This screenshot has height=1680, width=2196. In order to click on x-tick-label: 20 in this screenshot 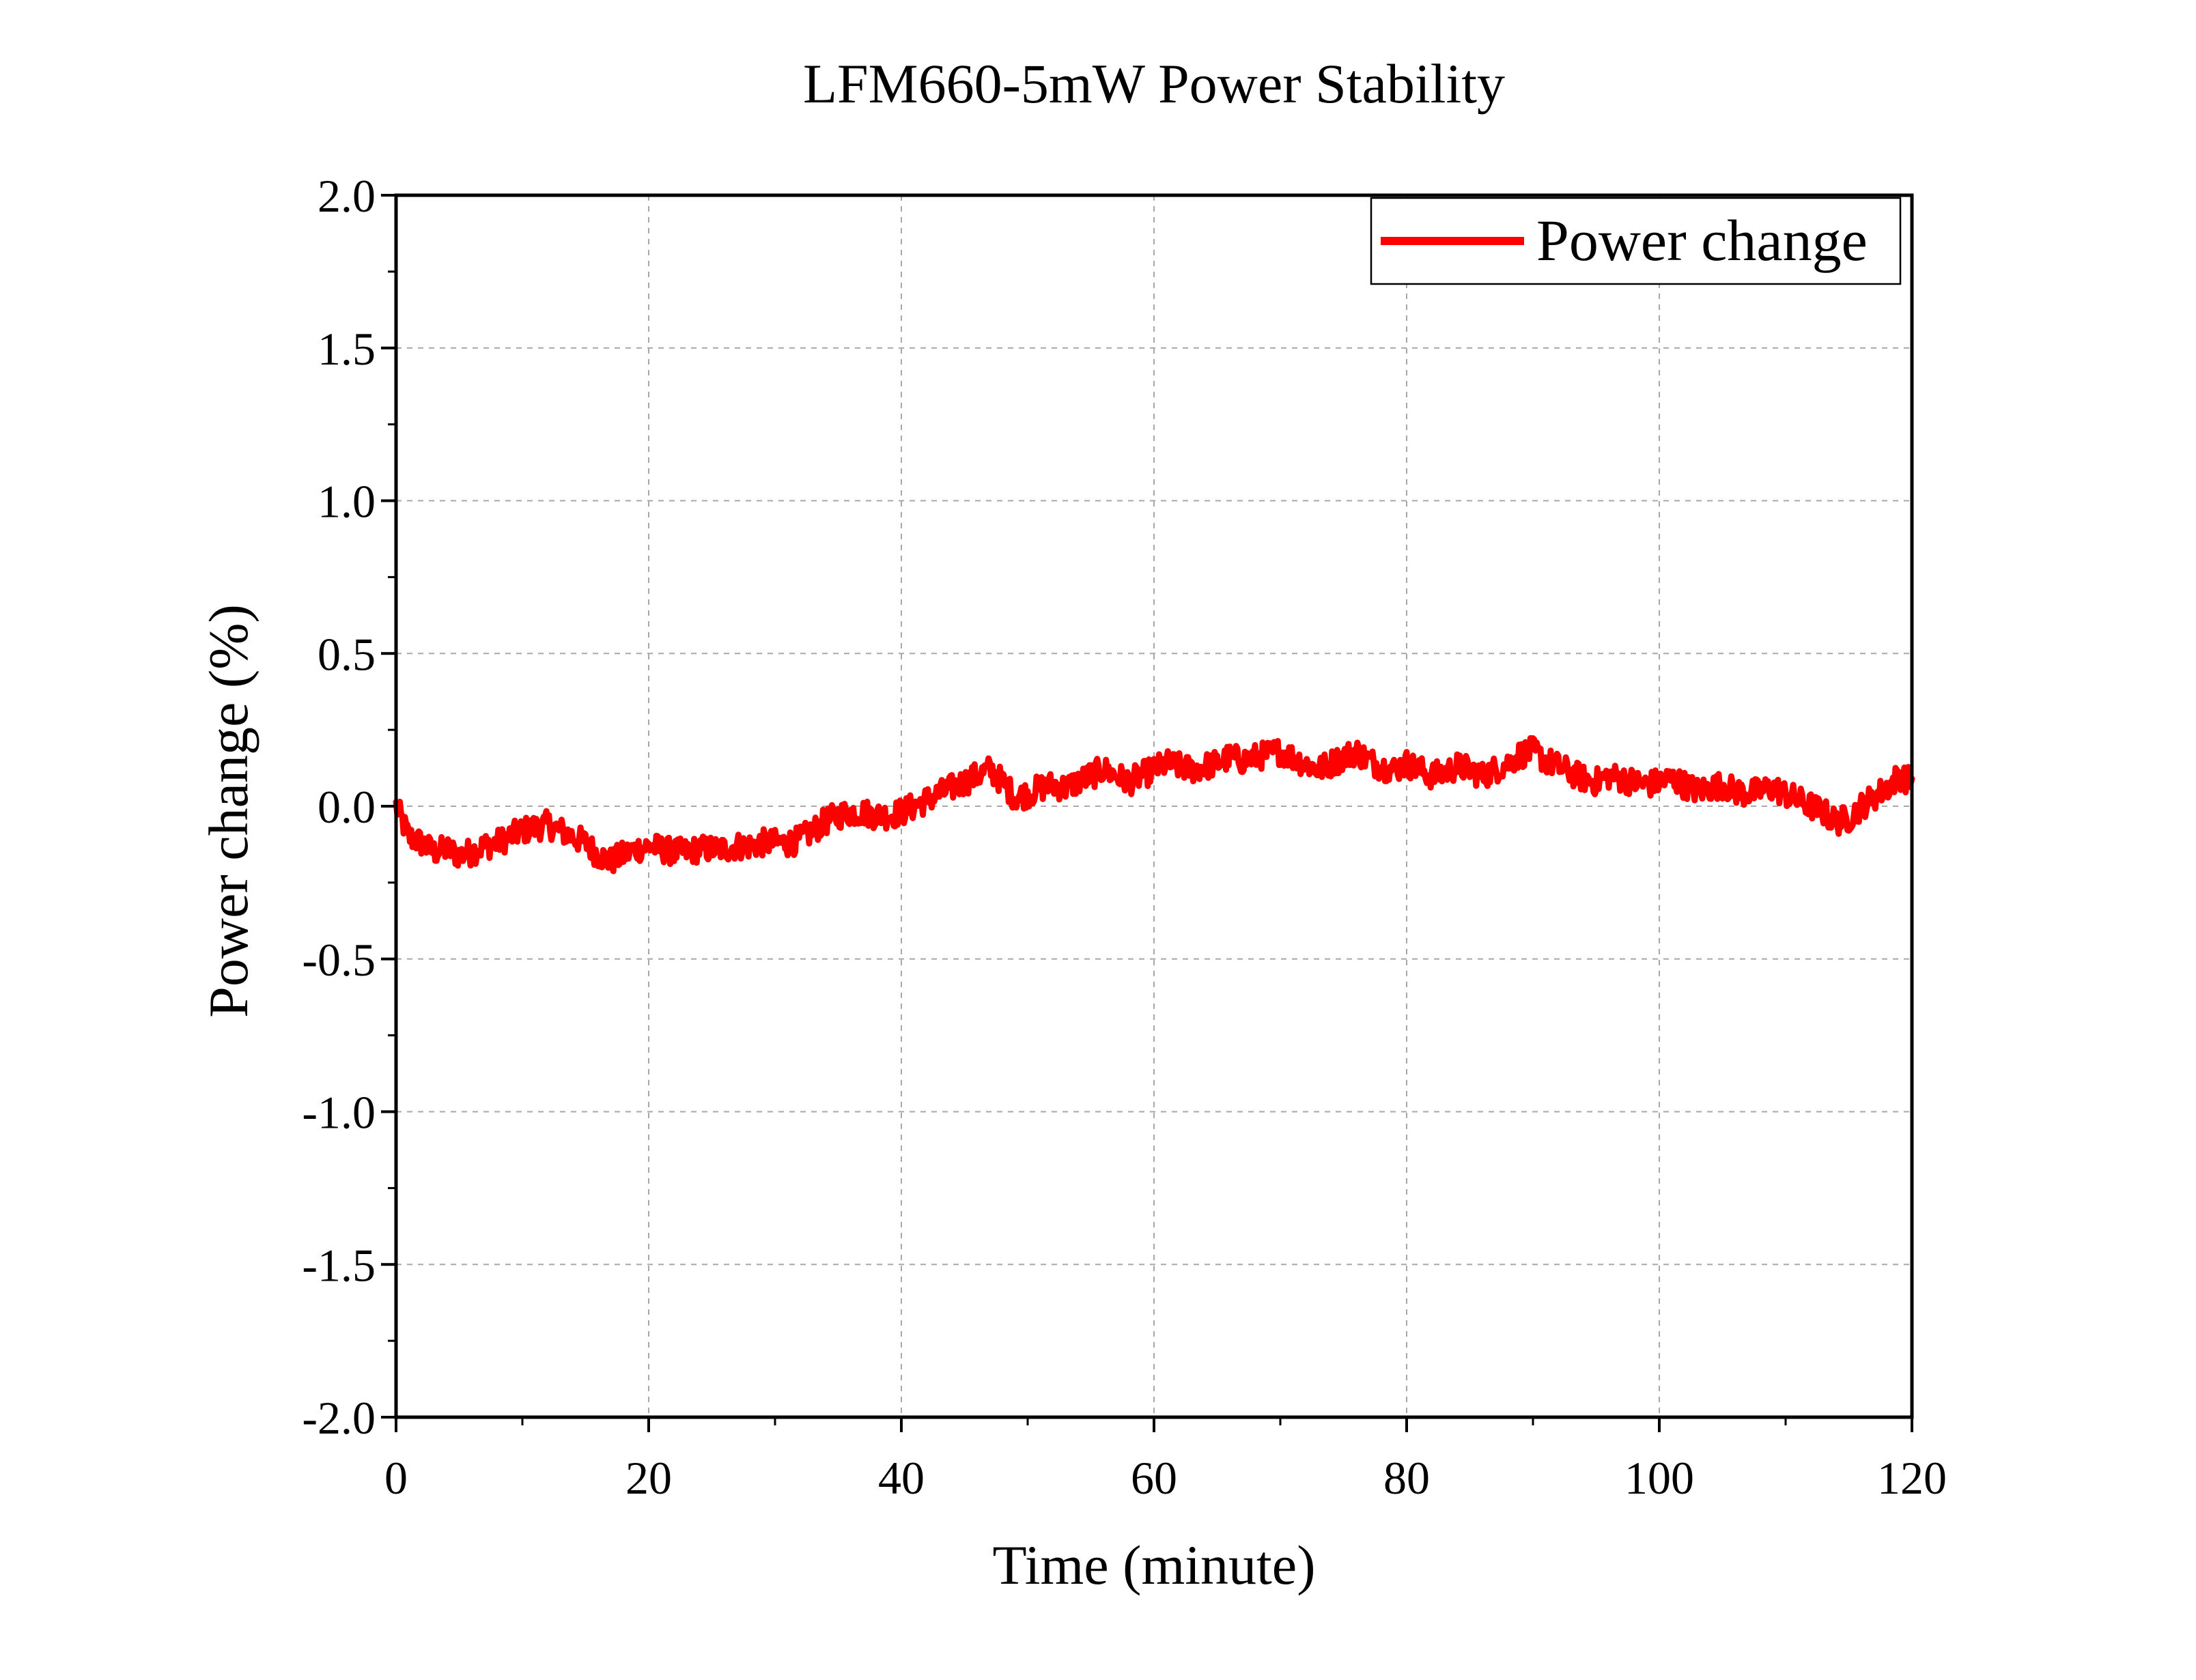, I will do `click(649, 1478)`.